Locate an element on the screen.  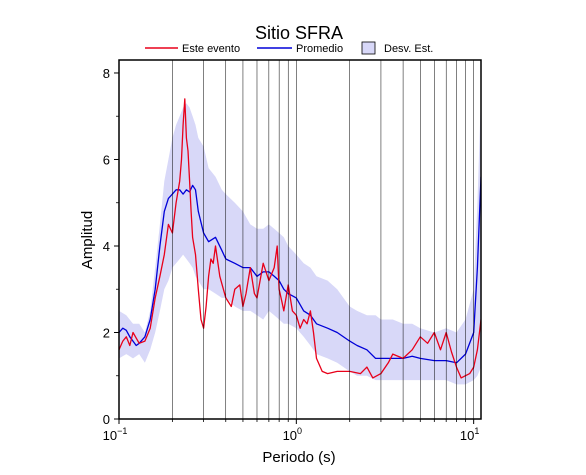
legend-swatch-desv-est is located at coordinates (368, 48).